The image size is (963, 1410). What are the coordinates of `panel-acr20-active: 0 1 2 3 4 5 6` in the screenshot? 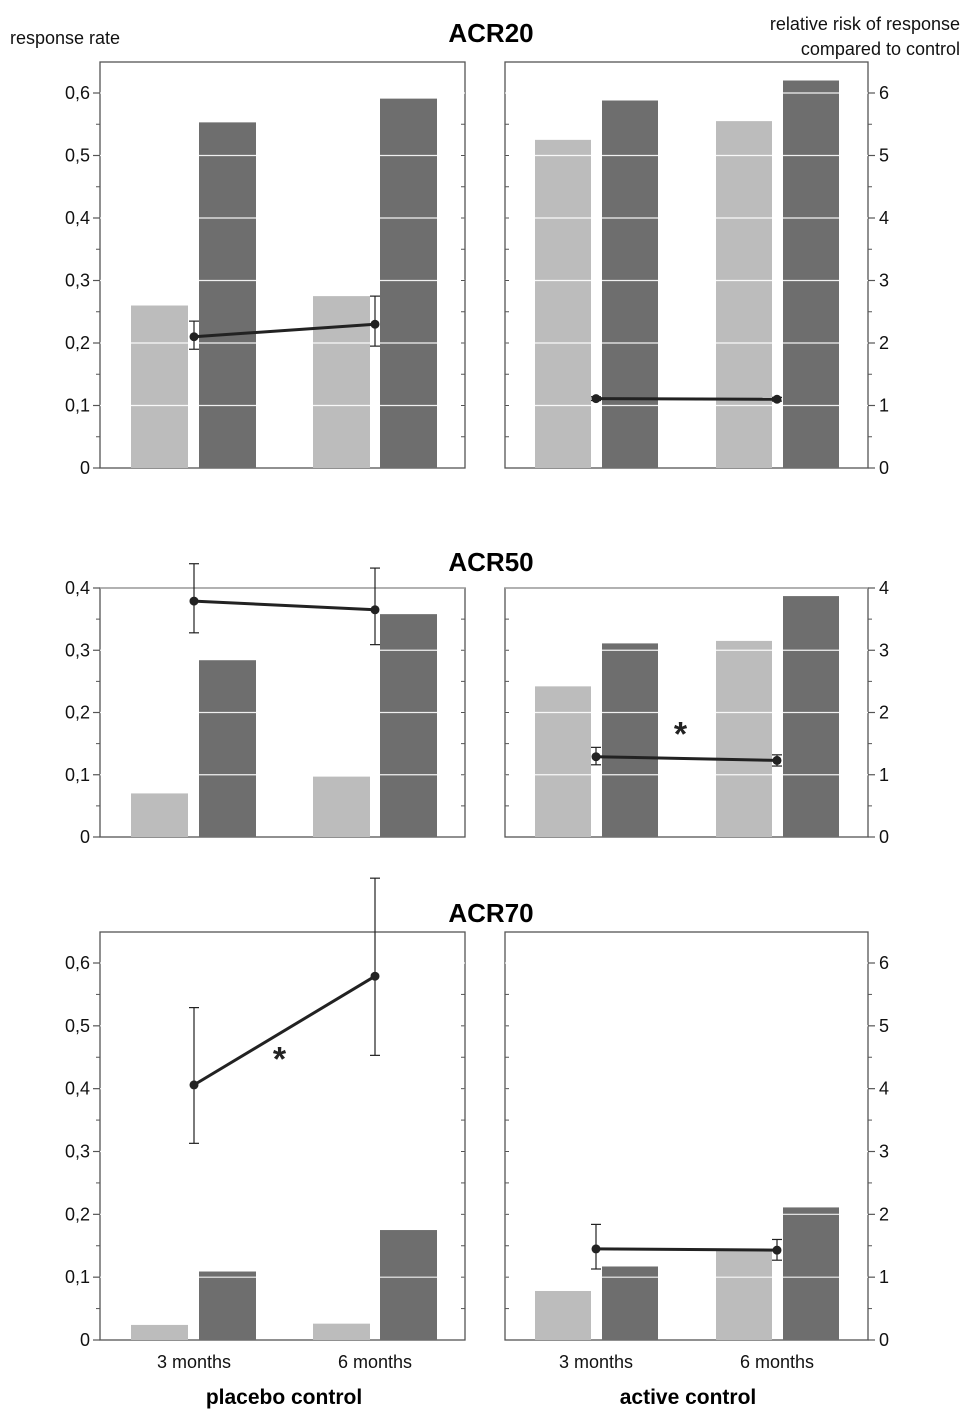 It's located at (696, 269).